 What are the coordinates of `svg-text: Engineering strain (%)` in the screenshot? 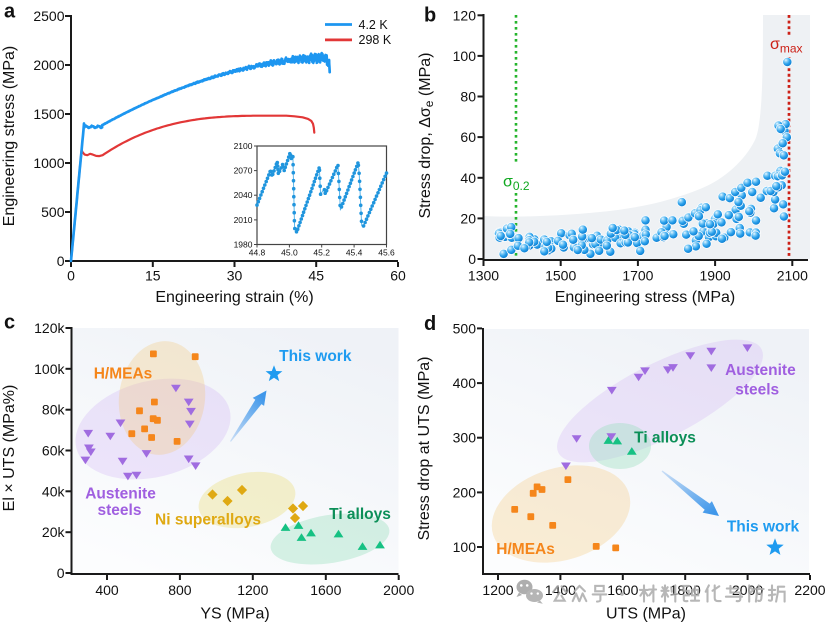 It's located at (234, 297).